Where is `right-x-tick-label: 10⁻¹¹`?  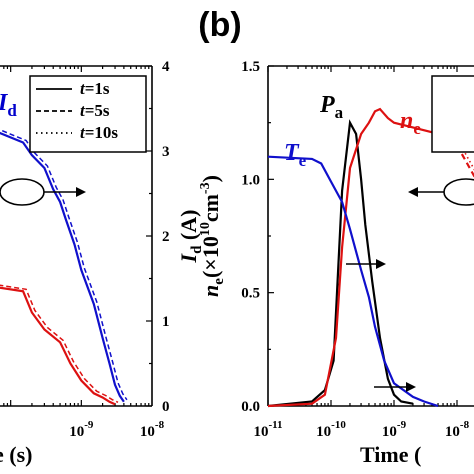 right-x-tick-label: 10⁻¹¹ is located at coordinates (267, 429).